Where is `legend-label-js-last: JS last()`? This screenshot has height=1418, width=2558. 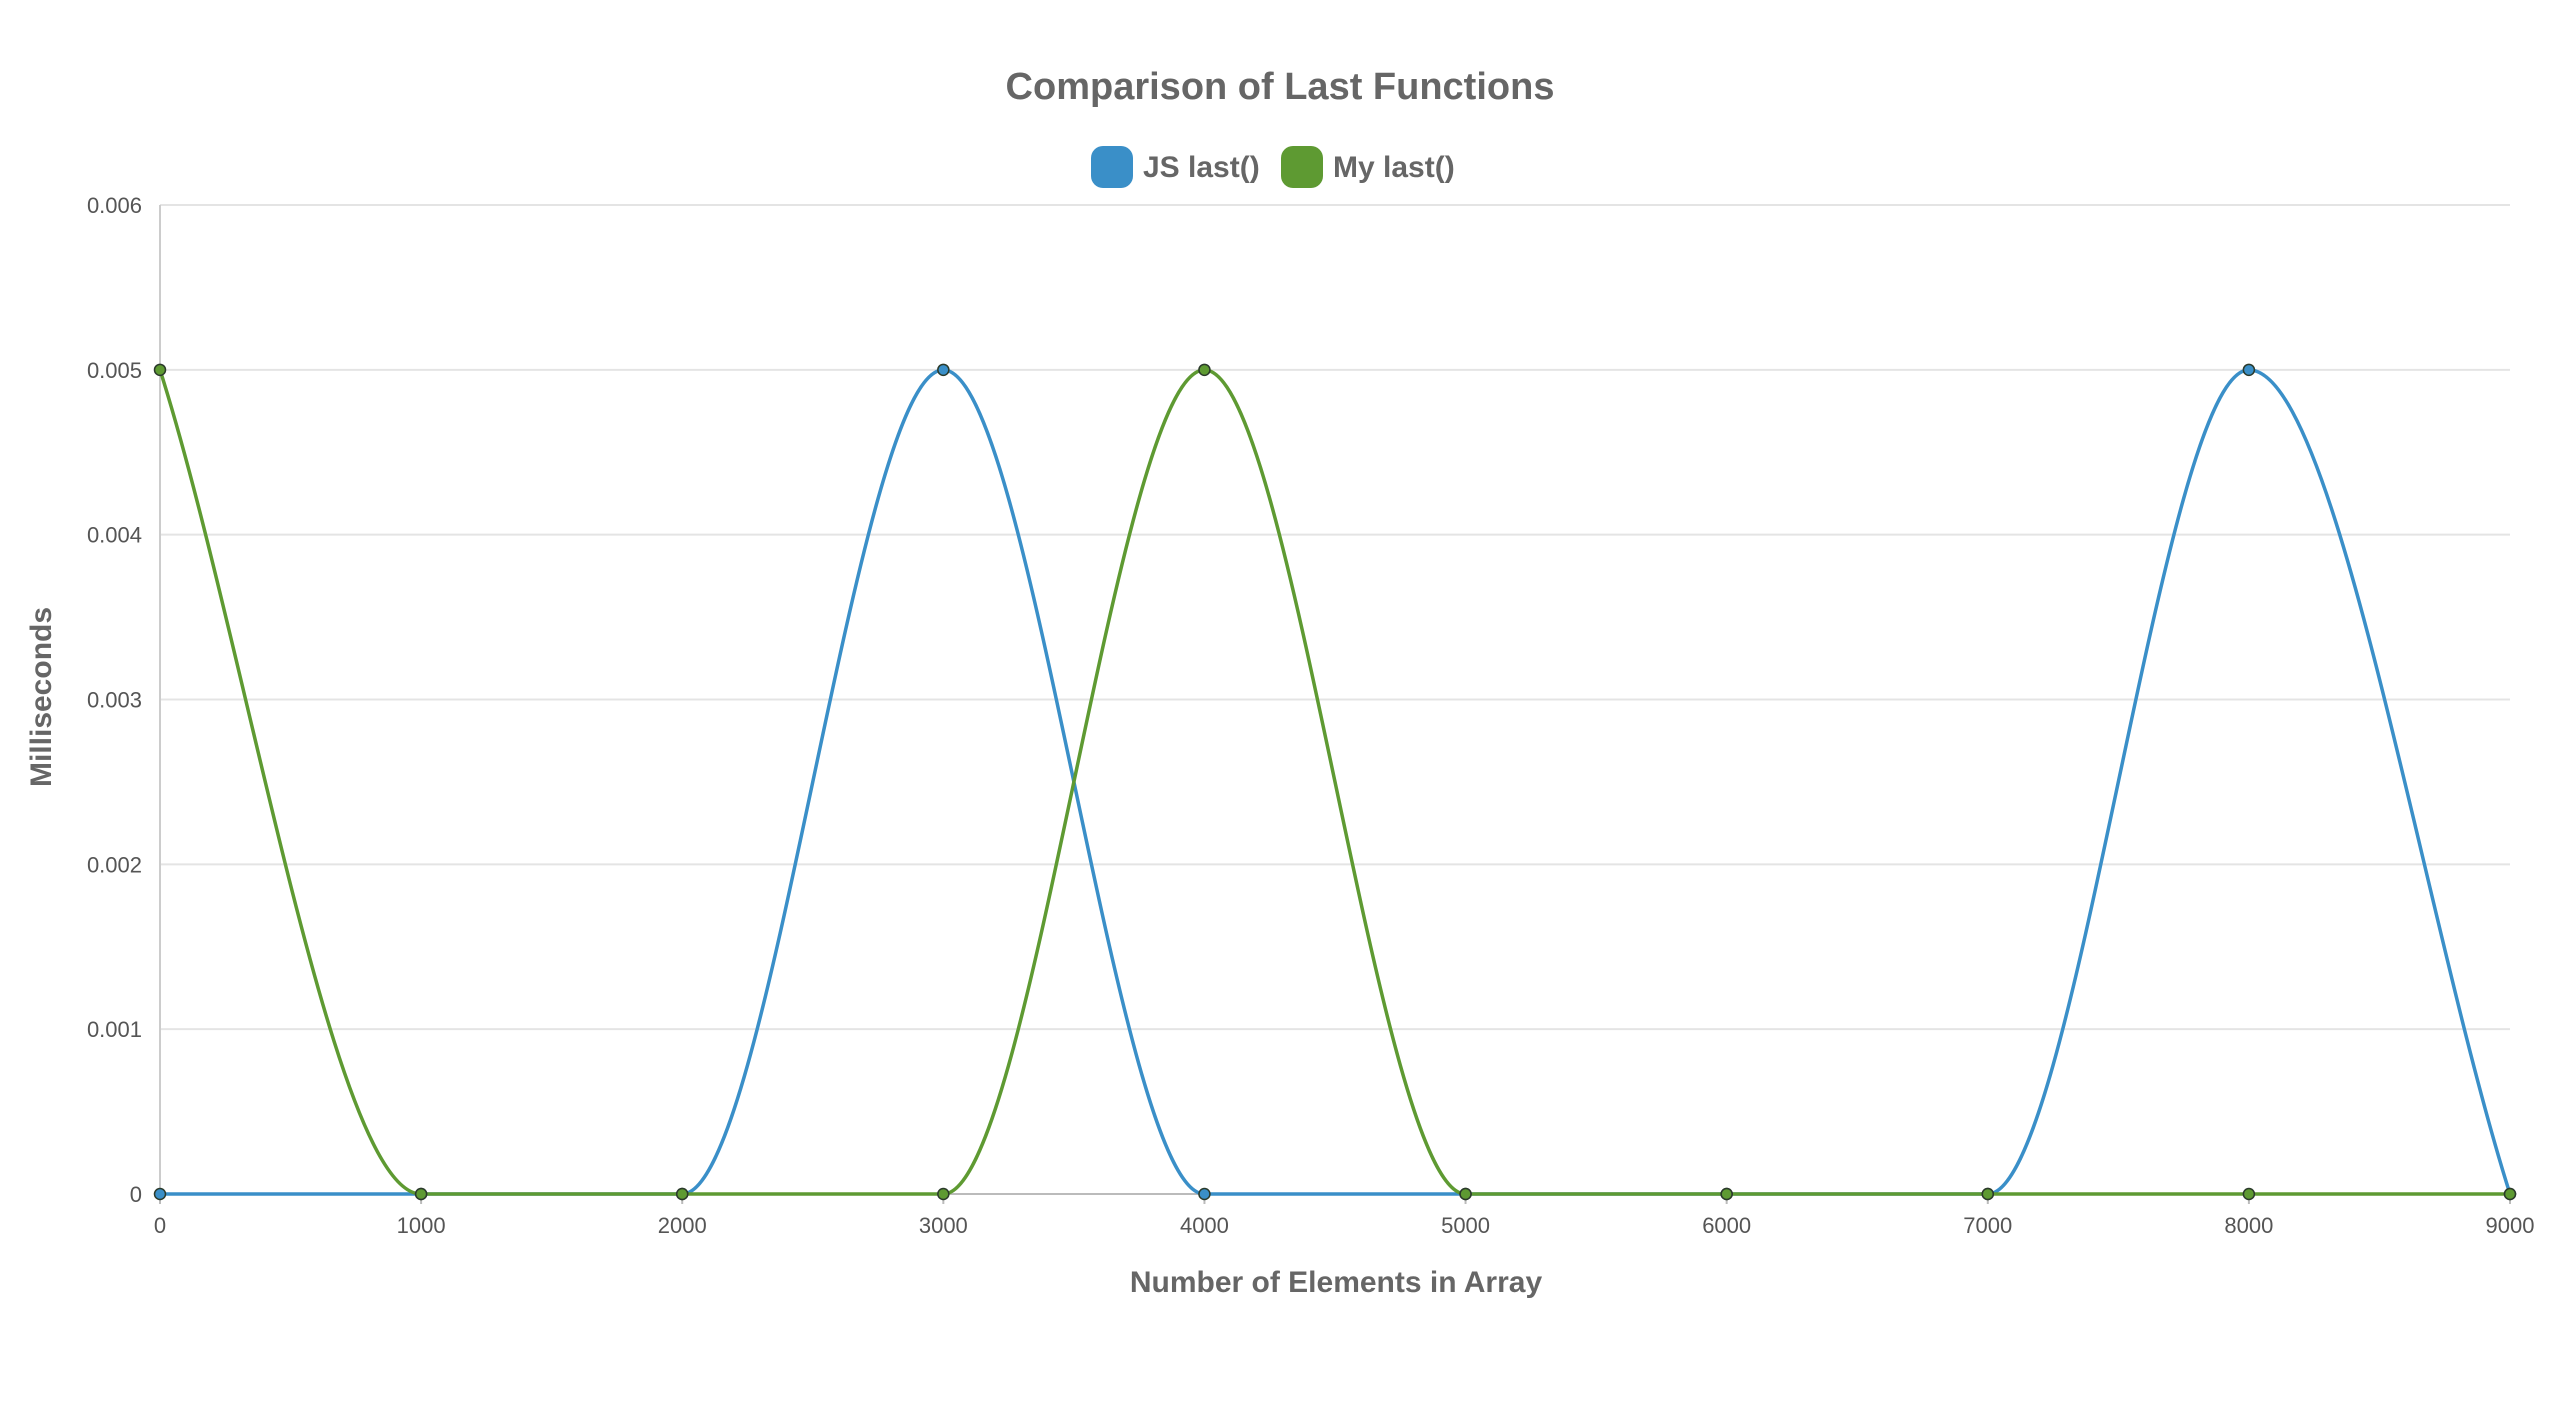 legend-label-js-last: JS last() is located at coordinates (1201, 167).